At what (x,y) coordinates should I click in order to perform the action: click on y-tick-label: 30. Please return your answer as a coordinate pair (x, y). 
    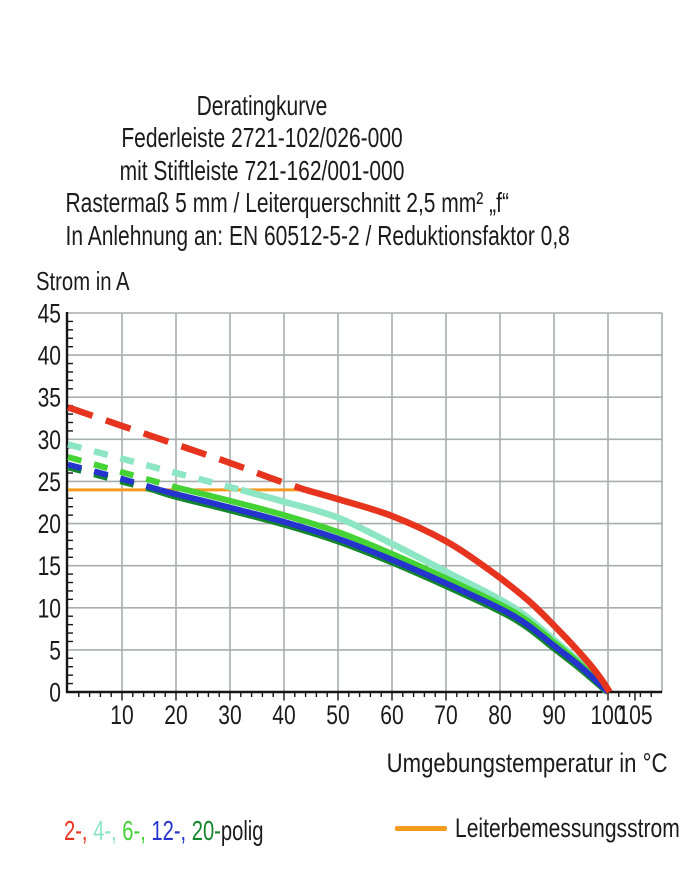
    Looking at the image, I should click on (49, 440).